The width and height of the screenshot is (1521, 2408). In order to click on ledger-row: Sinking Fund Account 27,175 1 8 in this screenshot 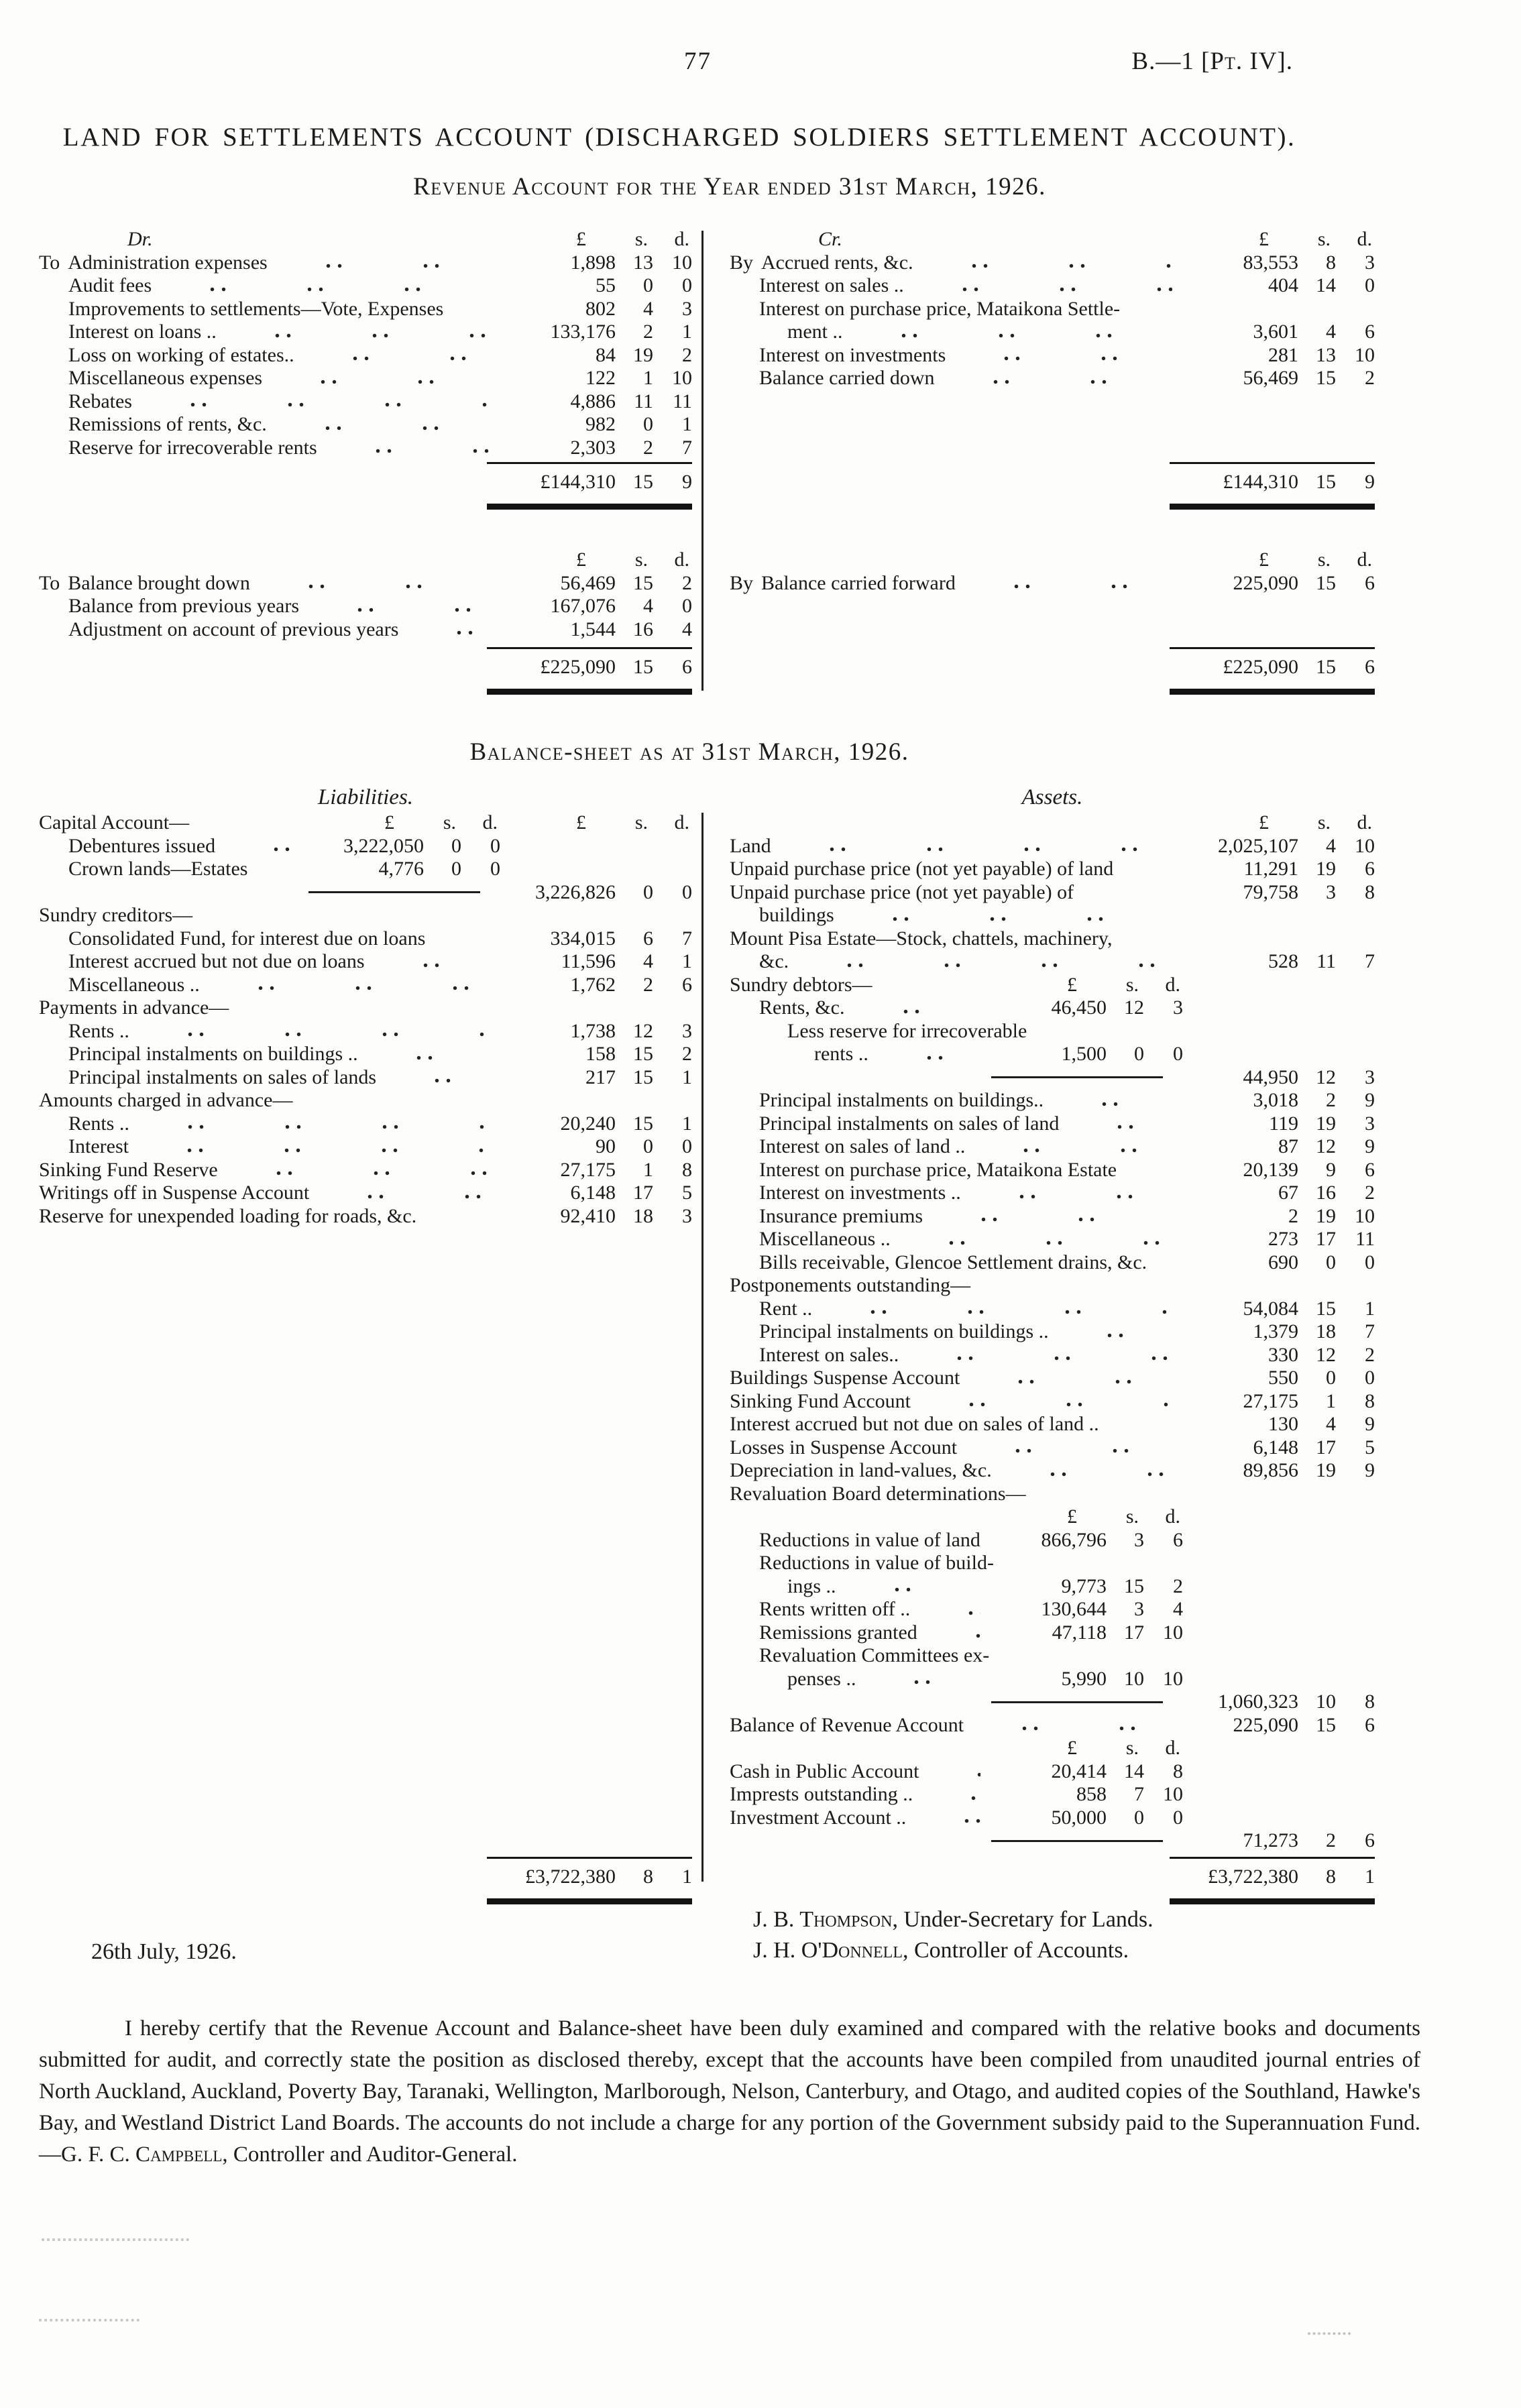, I will do `click(1052, 1400)`.